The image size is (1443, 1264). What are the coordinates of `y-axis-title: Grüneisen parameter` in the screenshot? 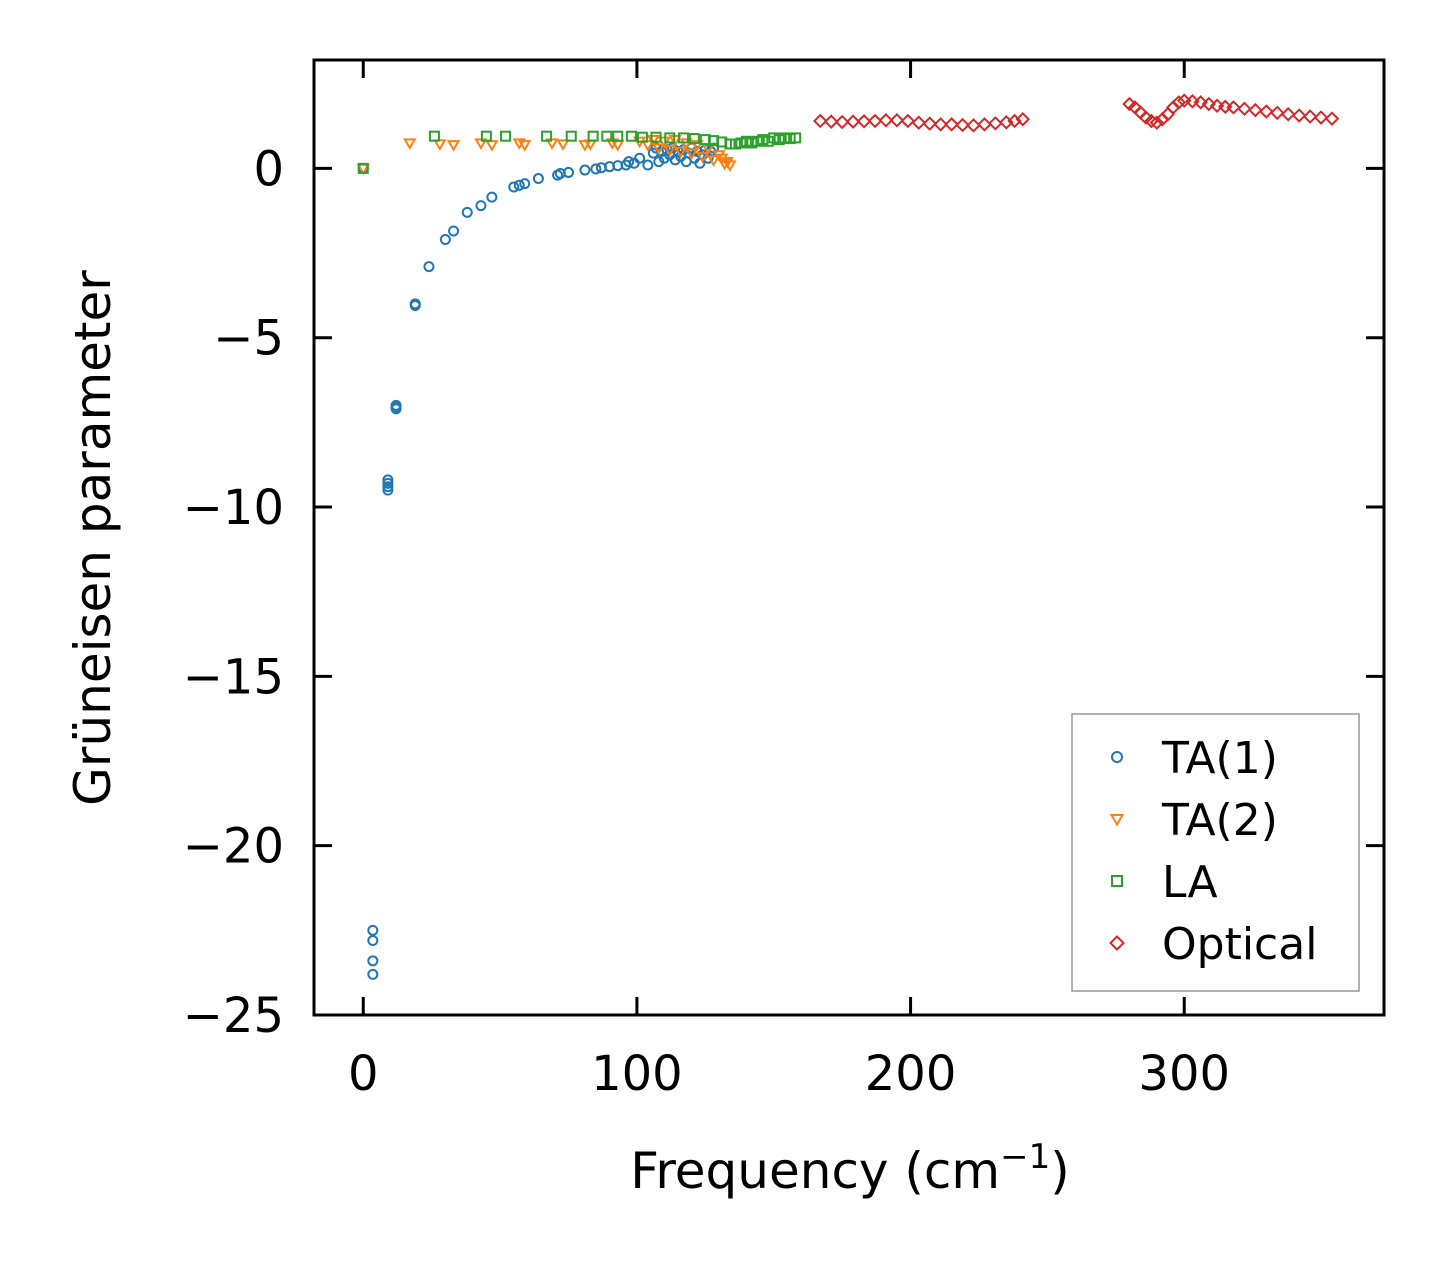 It's located at (93, 538).